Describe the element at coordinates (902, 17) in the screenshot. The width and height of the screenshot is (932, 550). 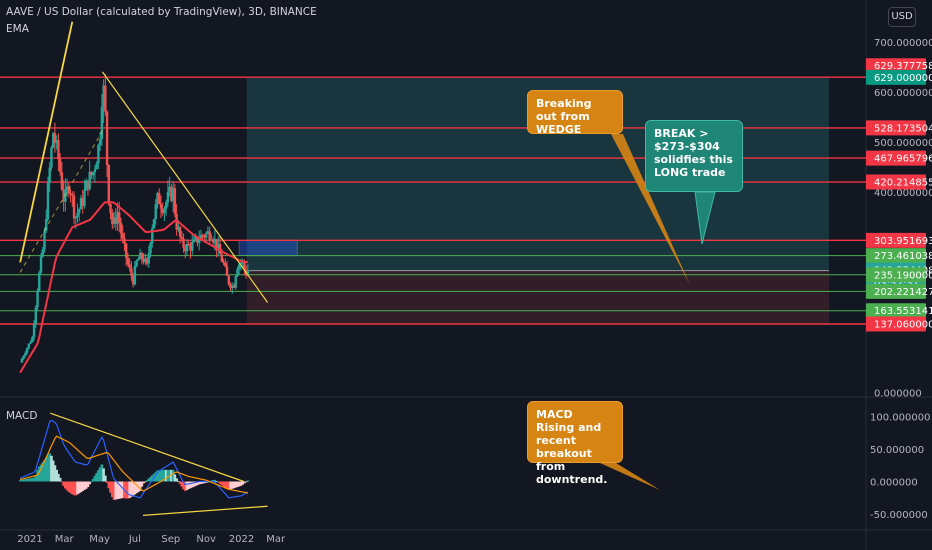
I see `currency-button: USD` at that location.